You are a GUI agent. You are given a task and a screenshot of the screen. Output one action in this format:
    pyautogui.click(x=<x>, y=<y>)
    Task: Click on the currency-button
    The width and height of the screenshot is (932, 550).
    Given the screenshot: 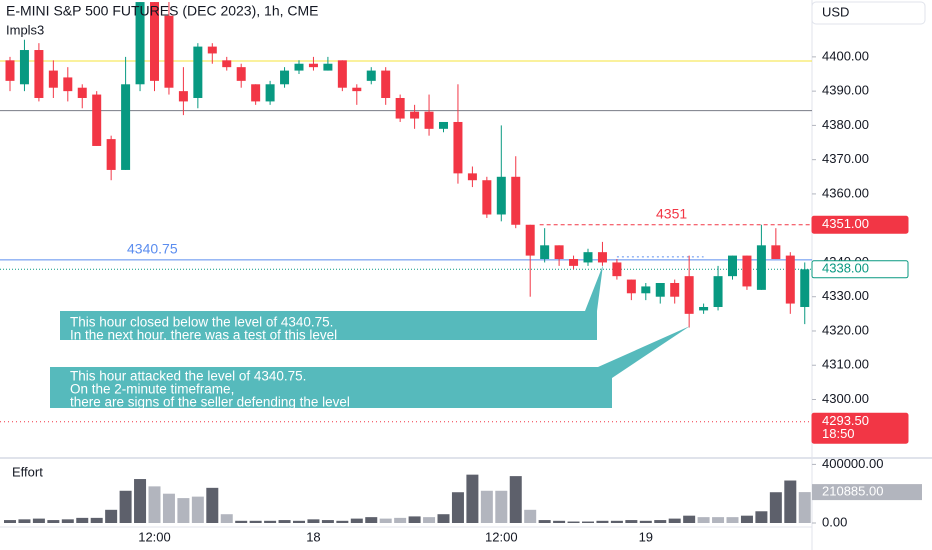 What is the action you would take?
    pyautogui.click(x=868, y=13)
    